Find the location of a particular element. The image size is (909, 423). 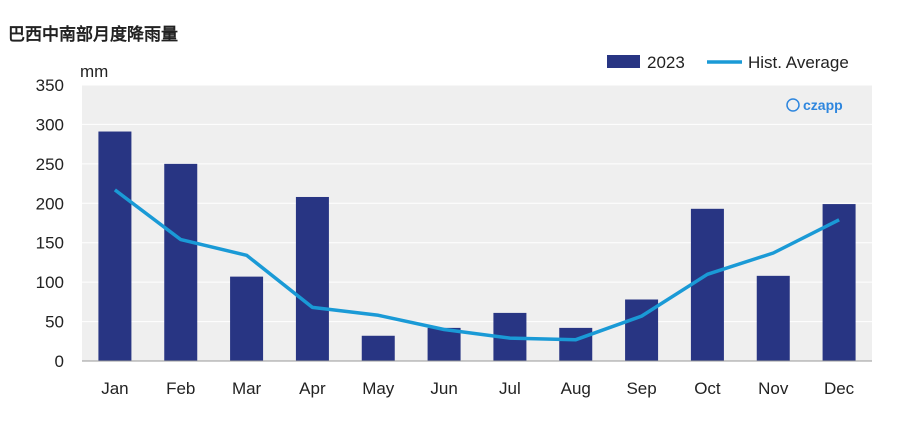

y-tick-label: 150 is located at coordinates (50, 243).